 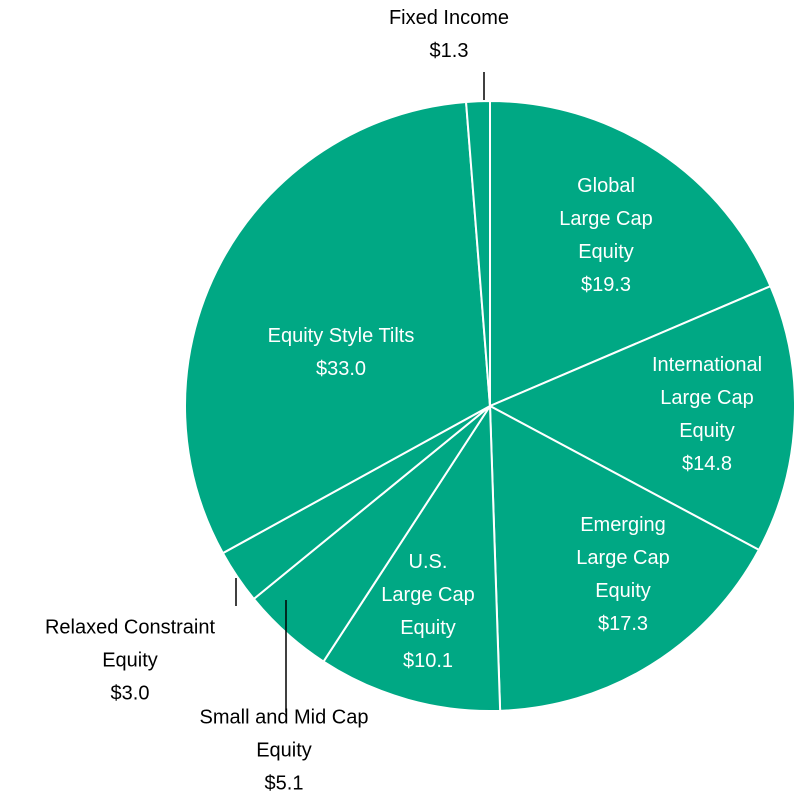 What do you see at coordinates (130, 644) in the screenshot?
I see `category-label: Relaxed Constraint Equity` at bounding box center [130, 644].